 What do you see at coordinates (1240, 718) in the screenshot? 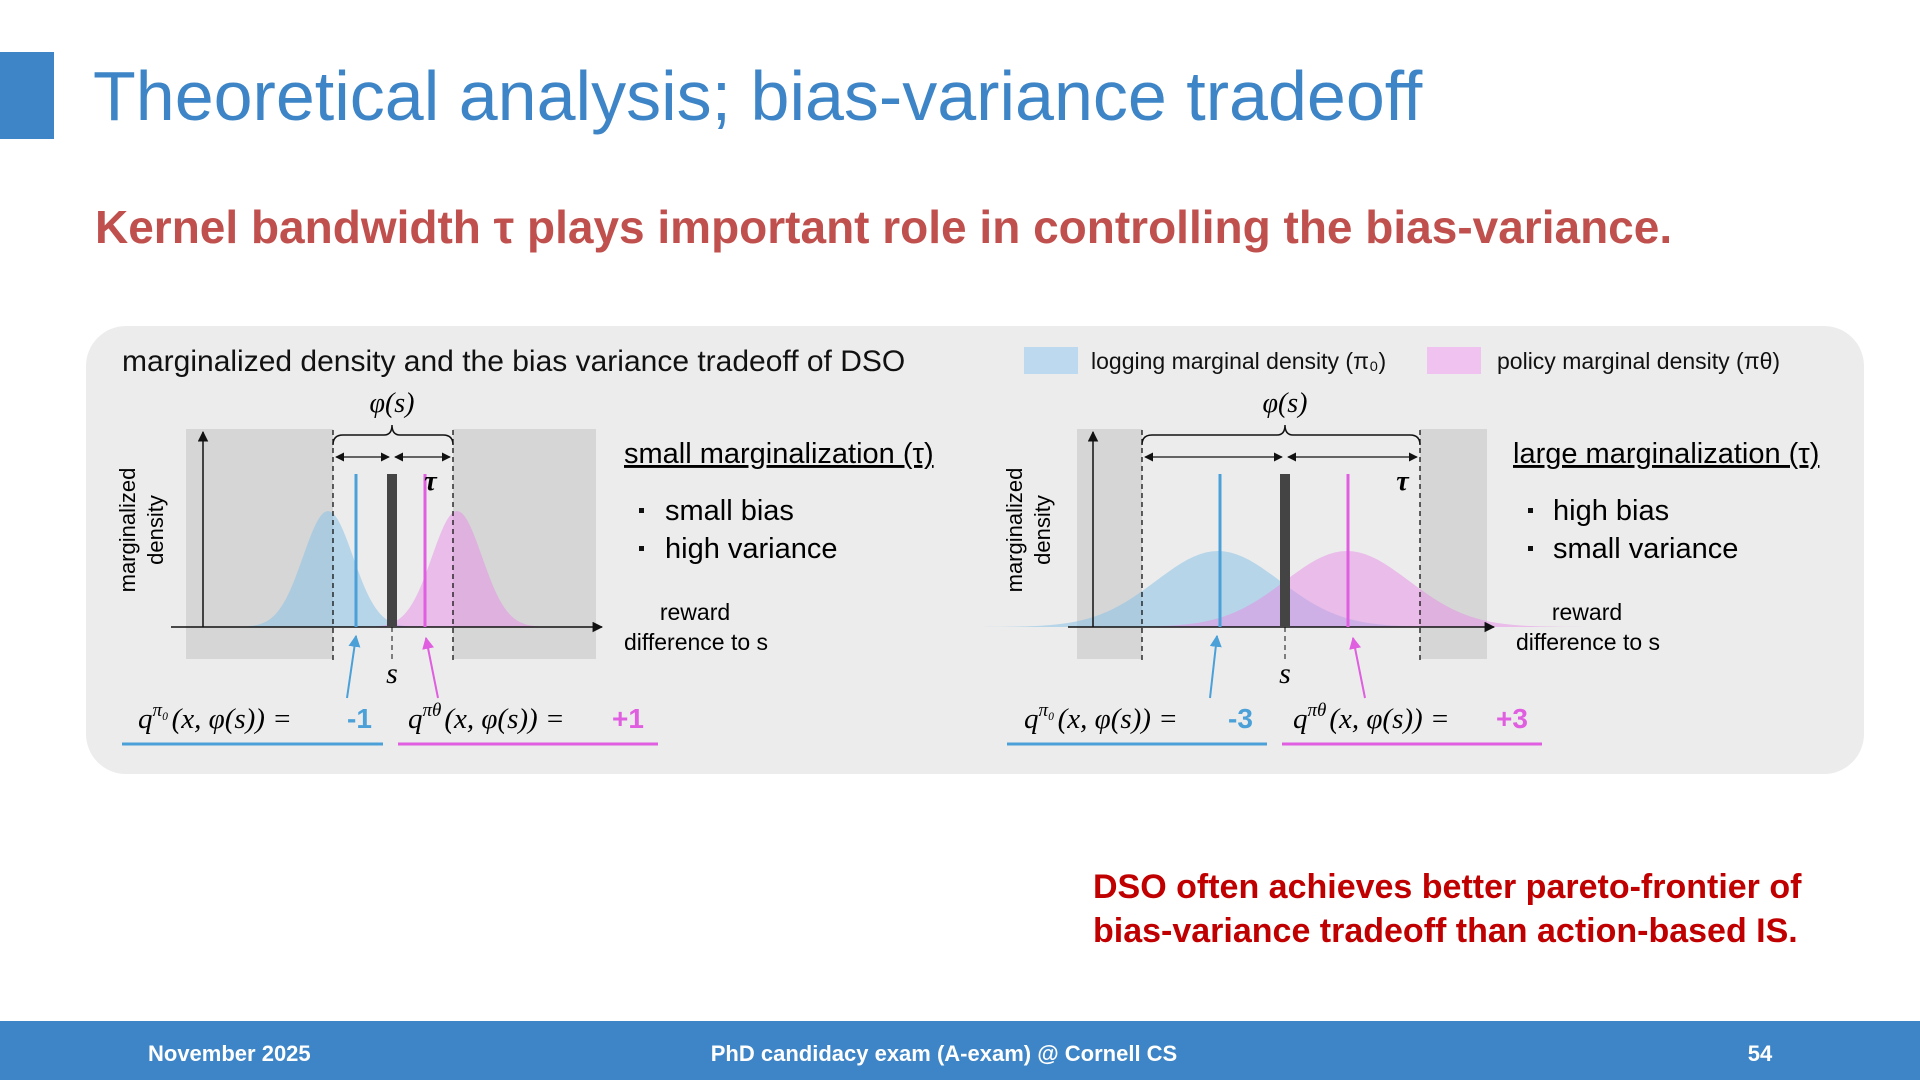
I see `estimate-value: -3` at bounding box center [1240, 718].